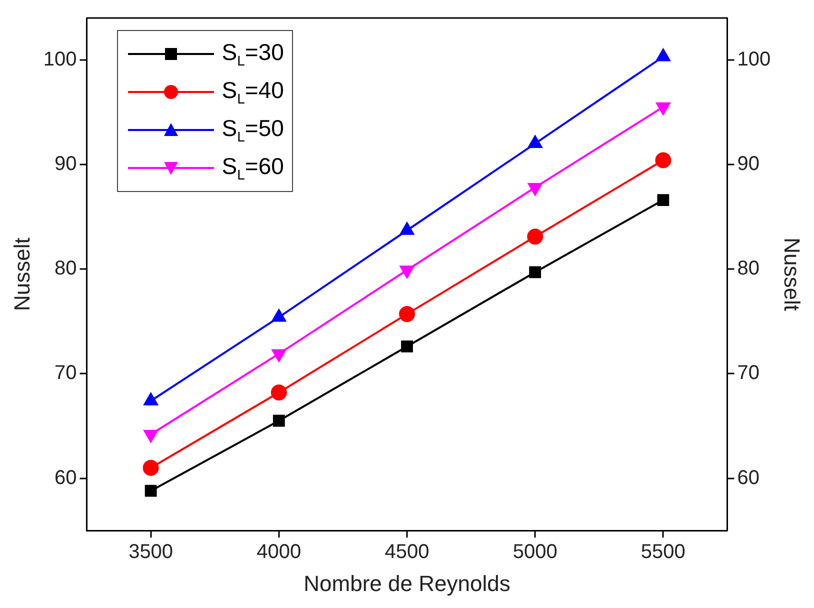  I want to click on y2-tick-label: 100, so click(754, 59).